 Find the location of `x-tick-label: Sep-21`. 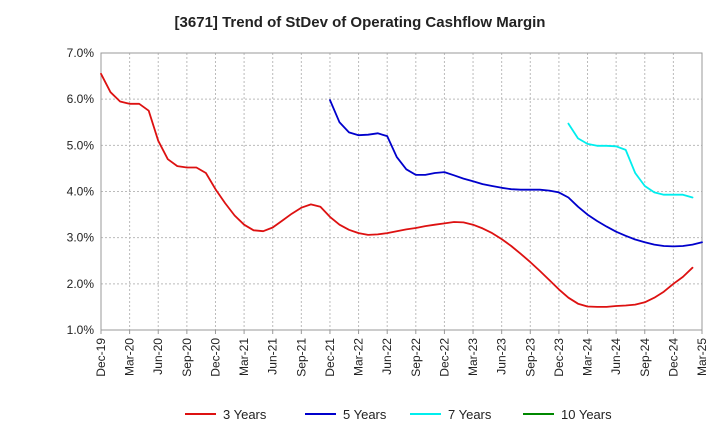

x-tick-label: Sep-21 is located at coordinates (301, 357).